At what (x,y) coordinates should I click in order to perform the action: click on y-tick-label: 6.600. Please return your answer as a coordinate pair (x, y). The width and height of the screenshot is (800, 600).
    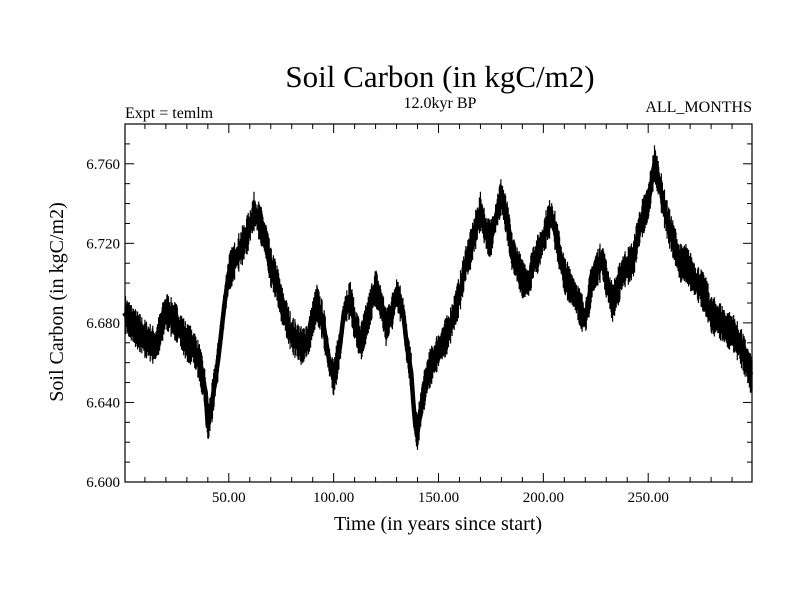
    Looking at the image, I should click on (103, 483).